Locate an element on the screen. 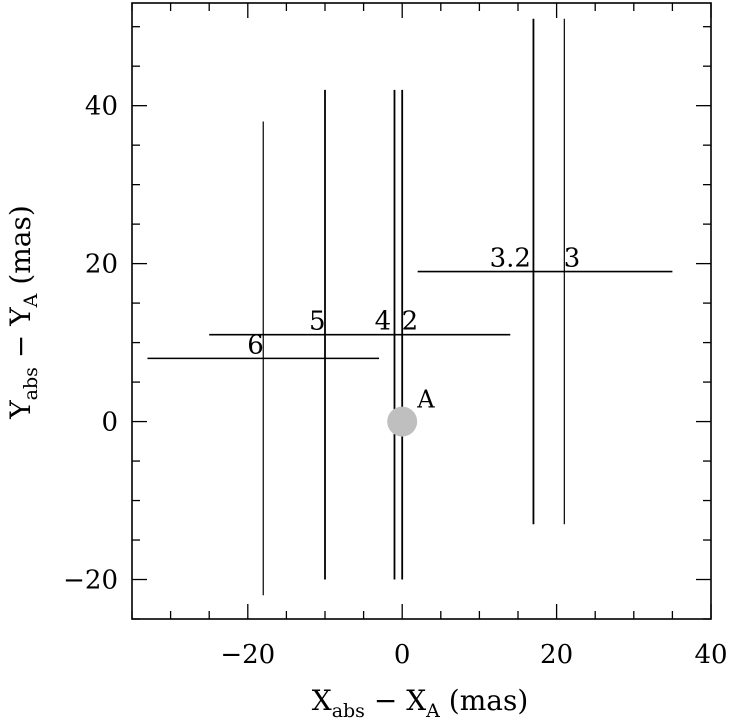 The height and width of the screenshot is (719, 729). reference-point-a is located at coordinates (402, 421).